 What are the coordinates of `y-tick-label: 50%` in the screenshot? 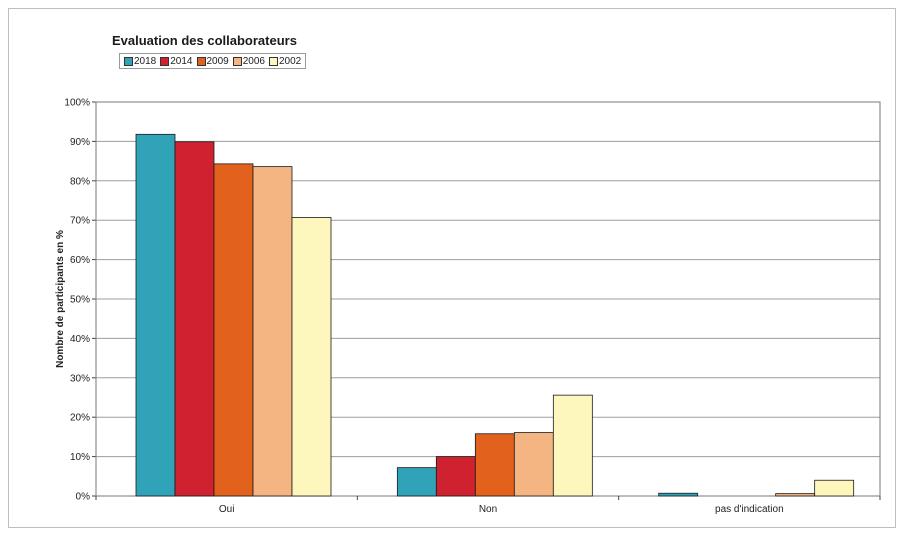 It's located at (80, 300).